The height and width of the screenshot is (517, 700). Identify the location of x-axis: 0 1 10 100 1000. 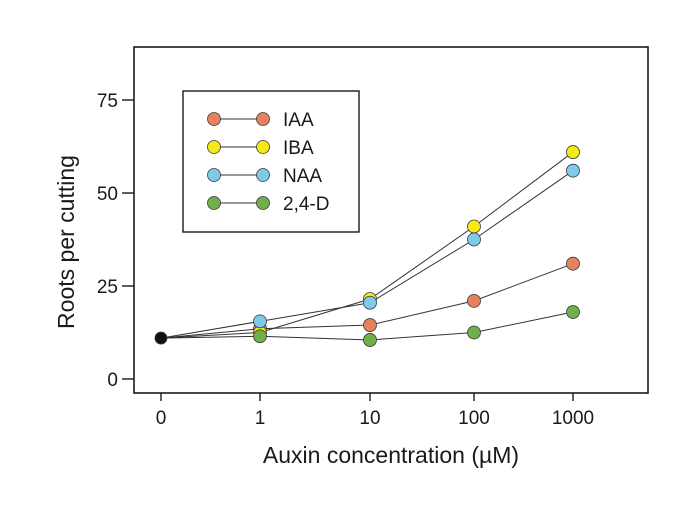
(375, 411).